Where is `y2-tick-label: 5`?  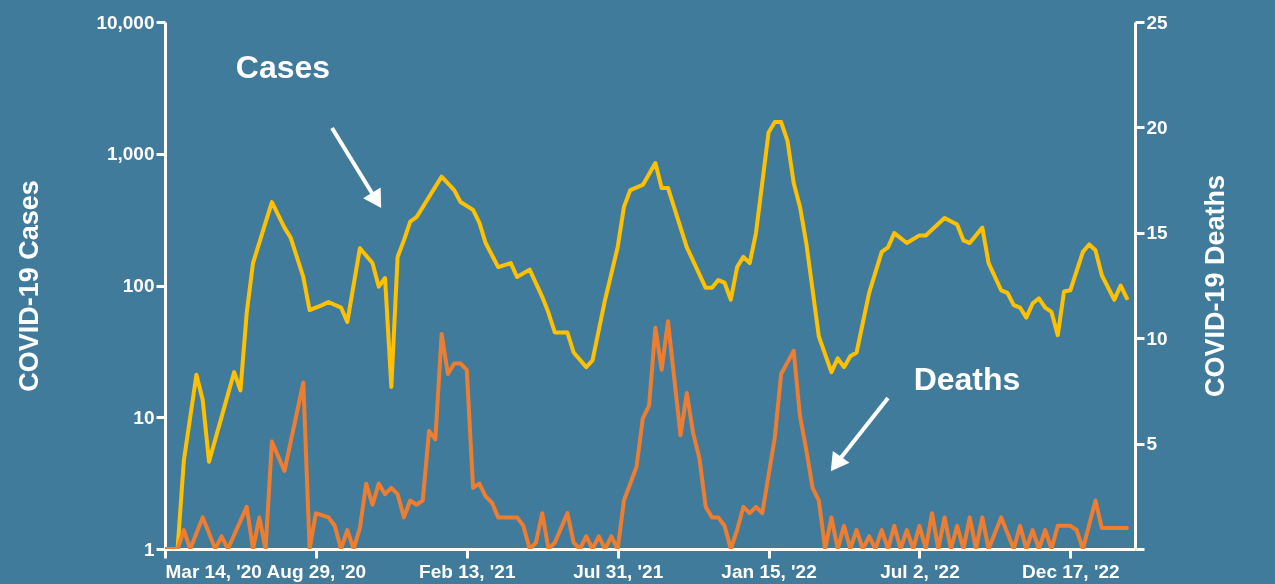
y2-tick-label: 5 is located at coordinates (1152, 444).